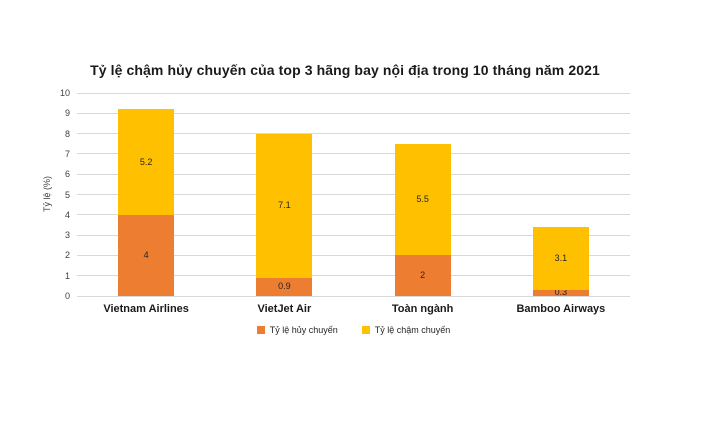 The image size is (720, 436). Describe the element at coordinates (67, 133) in the screenshot. I see `y-tick-label: 8` at that location.